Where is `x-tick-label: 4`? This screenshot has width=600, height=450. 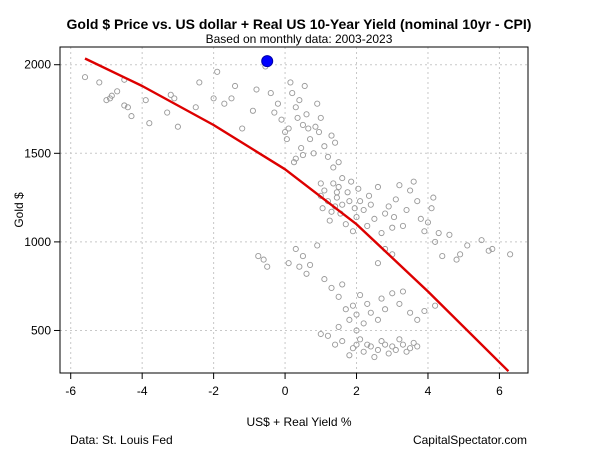
x-tick-label: 4 is located at coordinates (428, 391).